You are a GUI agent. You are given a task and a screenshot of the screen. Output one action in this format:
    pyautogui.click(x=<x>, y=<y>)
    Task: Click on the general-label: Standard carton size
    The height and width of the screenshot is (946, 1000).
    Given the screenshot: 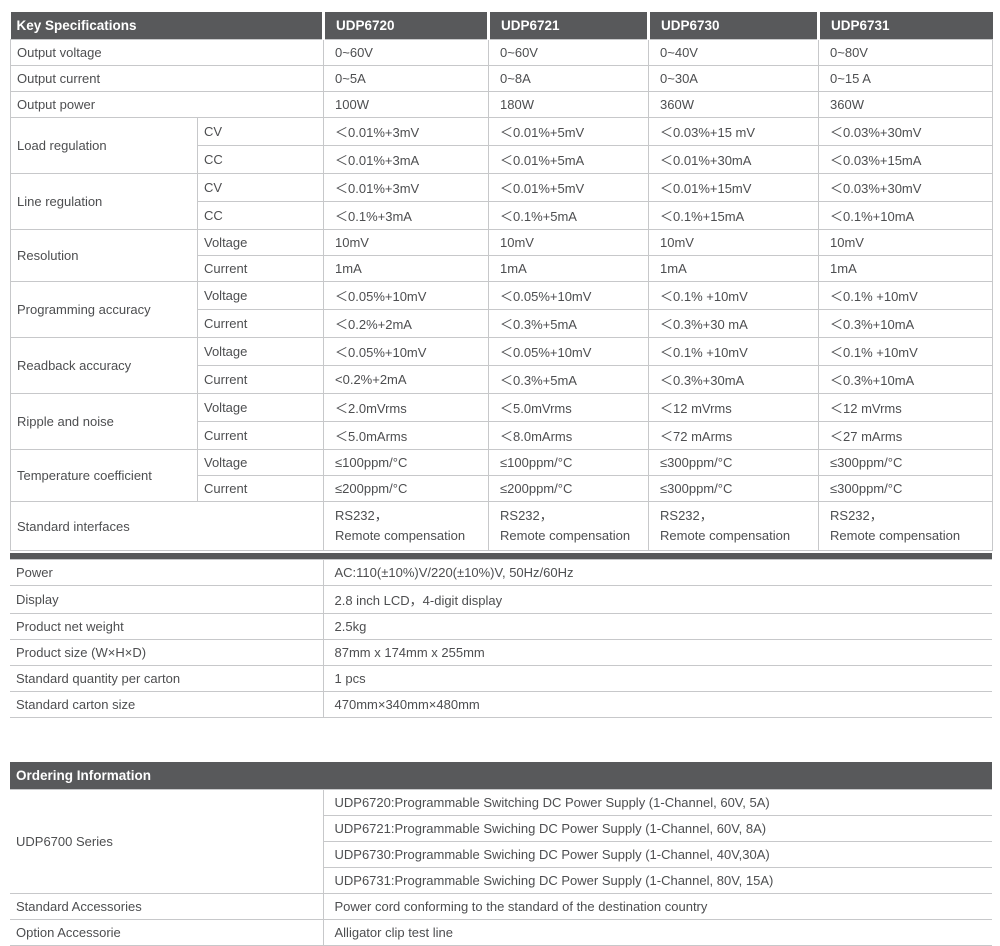 What is the action you would take?
    pyautogui.click(x=166, y=704)
    